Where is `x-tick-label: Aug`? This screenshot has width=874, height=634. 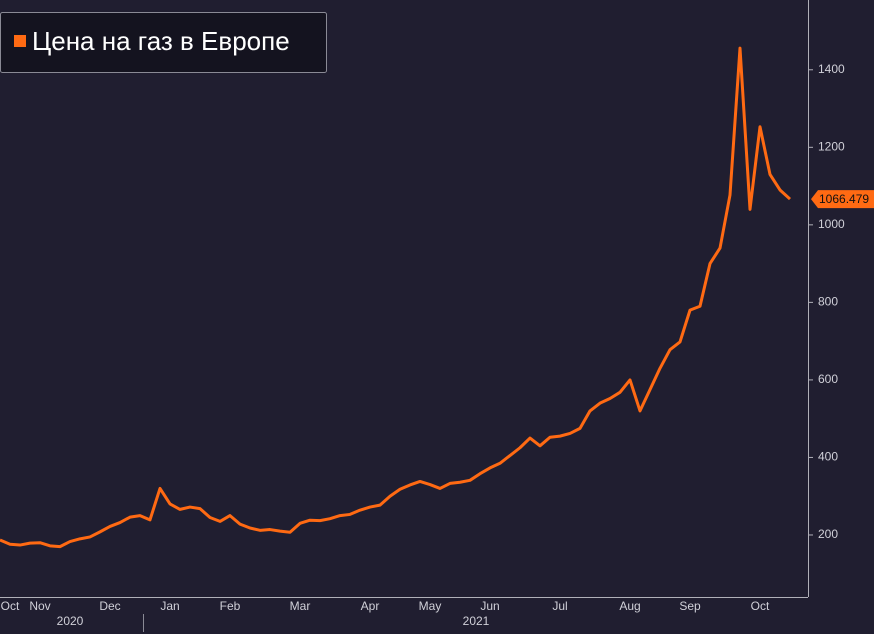
x-tick-label: Aug is located at coordinates (629, 606).